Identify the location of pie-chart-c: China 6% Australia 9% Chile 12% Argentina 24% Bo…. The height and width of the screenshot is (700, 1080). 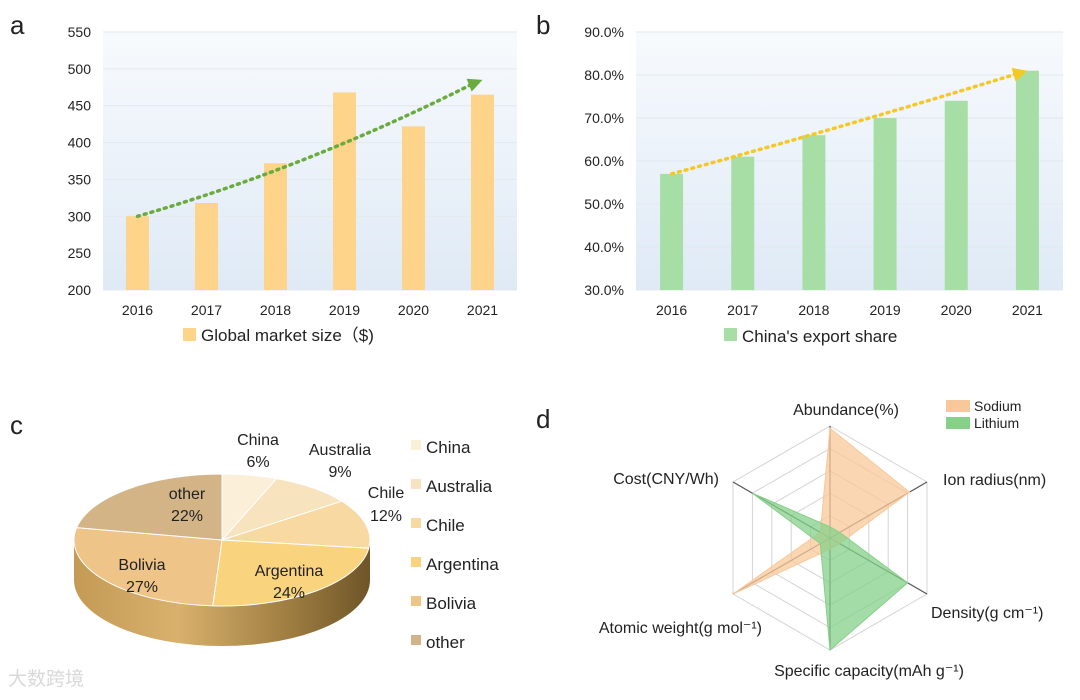
(286, 542).